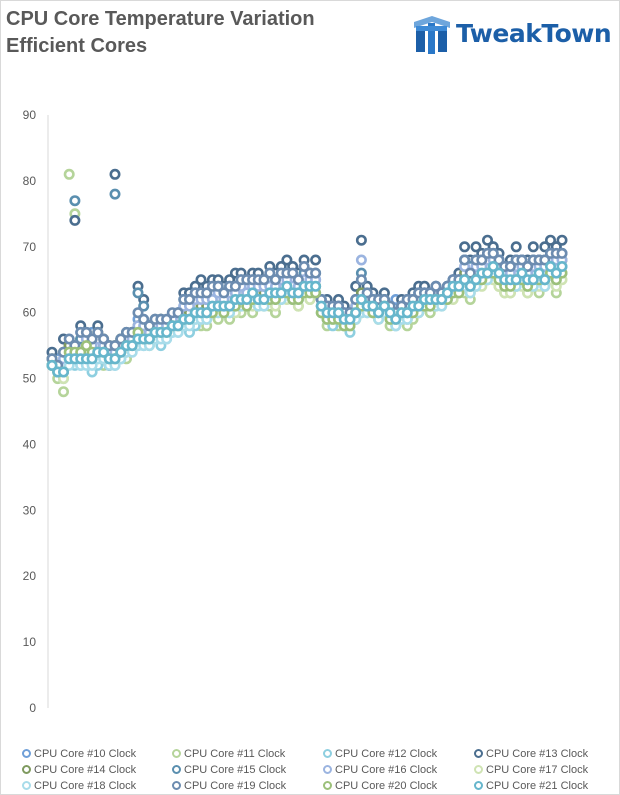  What do you see at coordinates (30, 576) in the screenshot?
I see `y-tick-label: 20` at bounding box center [30, 576].